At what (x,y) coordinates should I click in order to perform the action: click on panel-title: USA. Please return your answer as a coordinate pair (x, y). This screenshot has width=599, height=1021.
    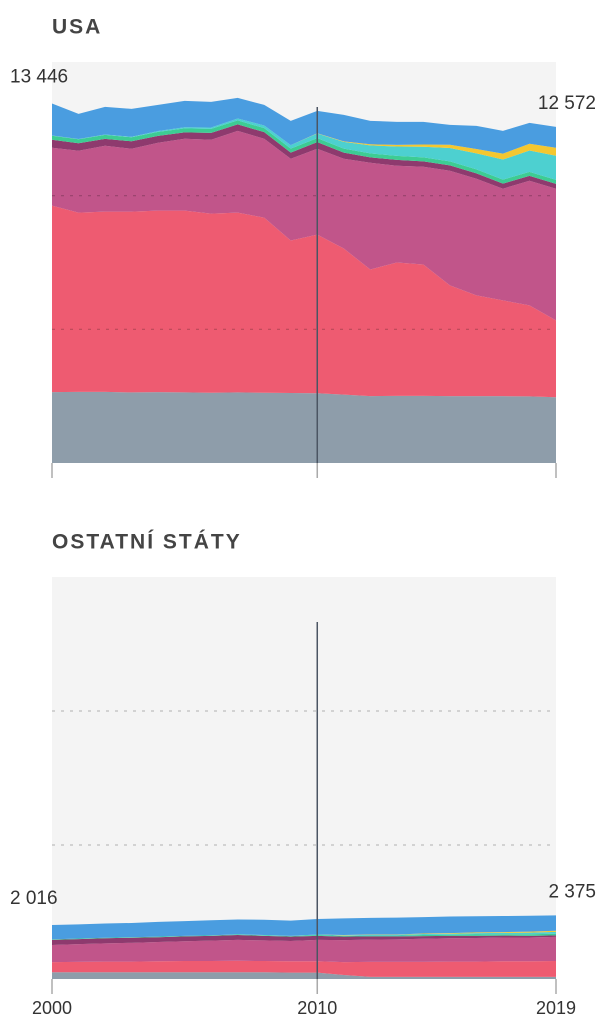
    Looking at the image, I should click on (77, 27).